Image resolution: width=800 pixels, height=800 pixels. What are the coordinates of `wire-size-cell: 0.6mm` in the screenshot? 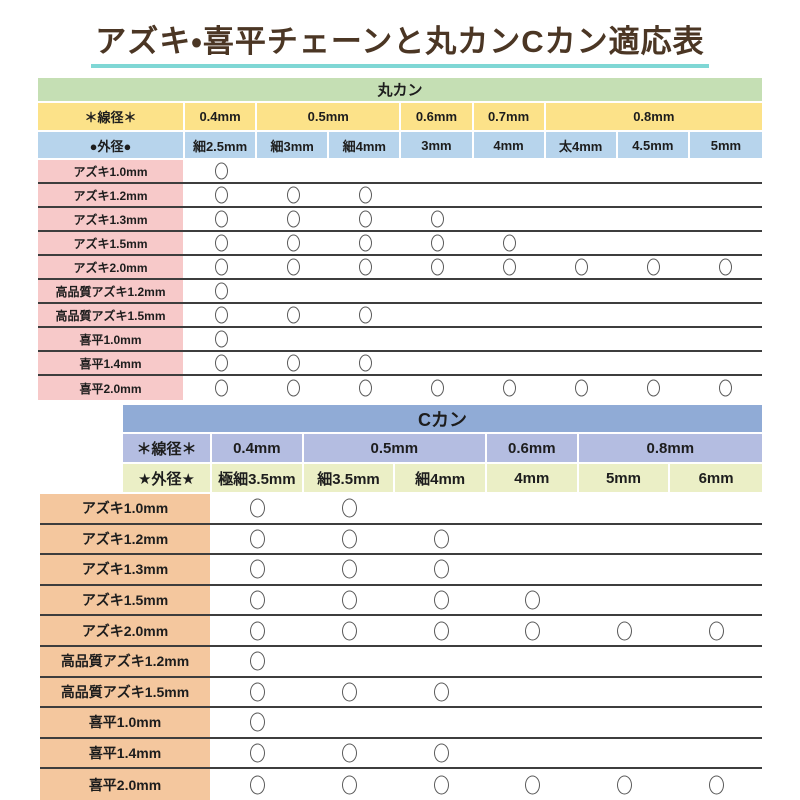 It's located at (437, 116).